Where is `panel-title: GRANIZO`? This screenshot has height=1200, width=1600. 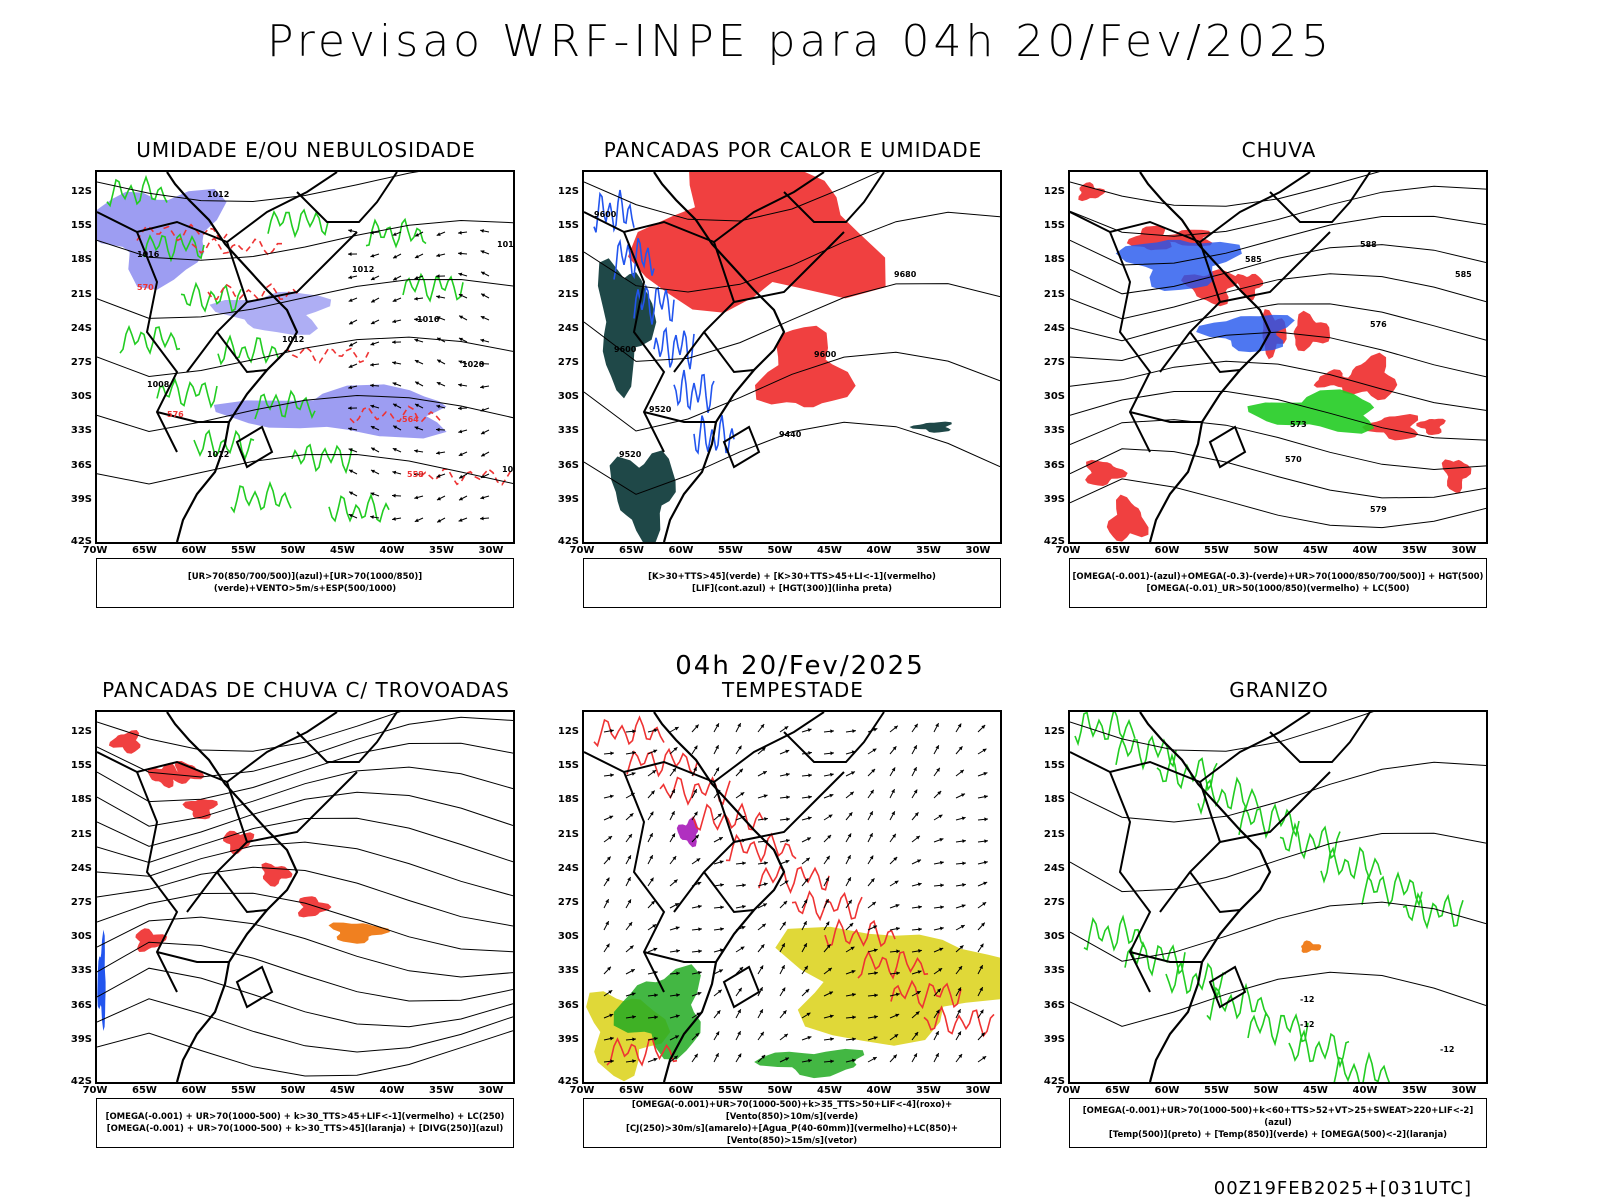
panel-title: GRANIZO is located at coordinates (1279, 690).